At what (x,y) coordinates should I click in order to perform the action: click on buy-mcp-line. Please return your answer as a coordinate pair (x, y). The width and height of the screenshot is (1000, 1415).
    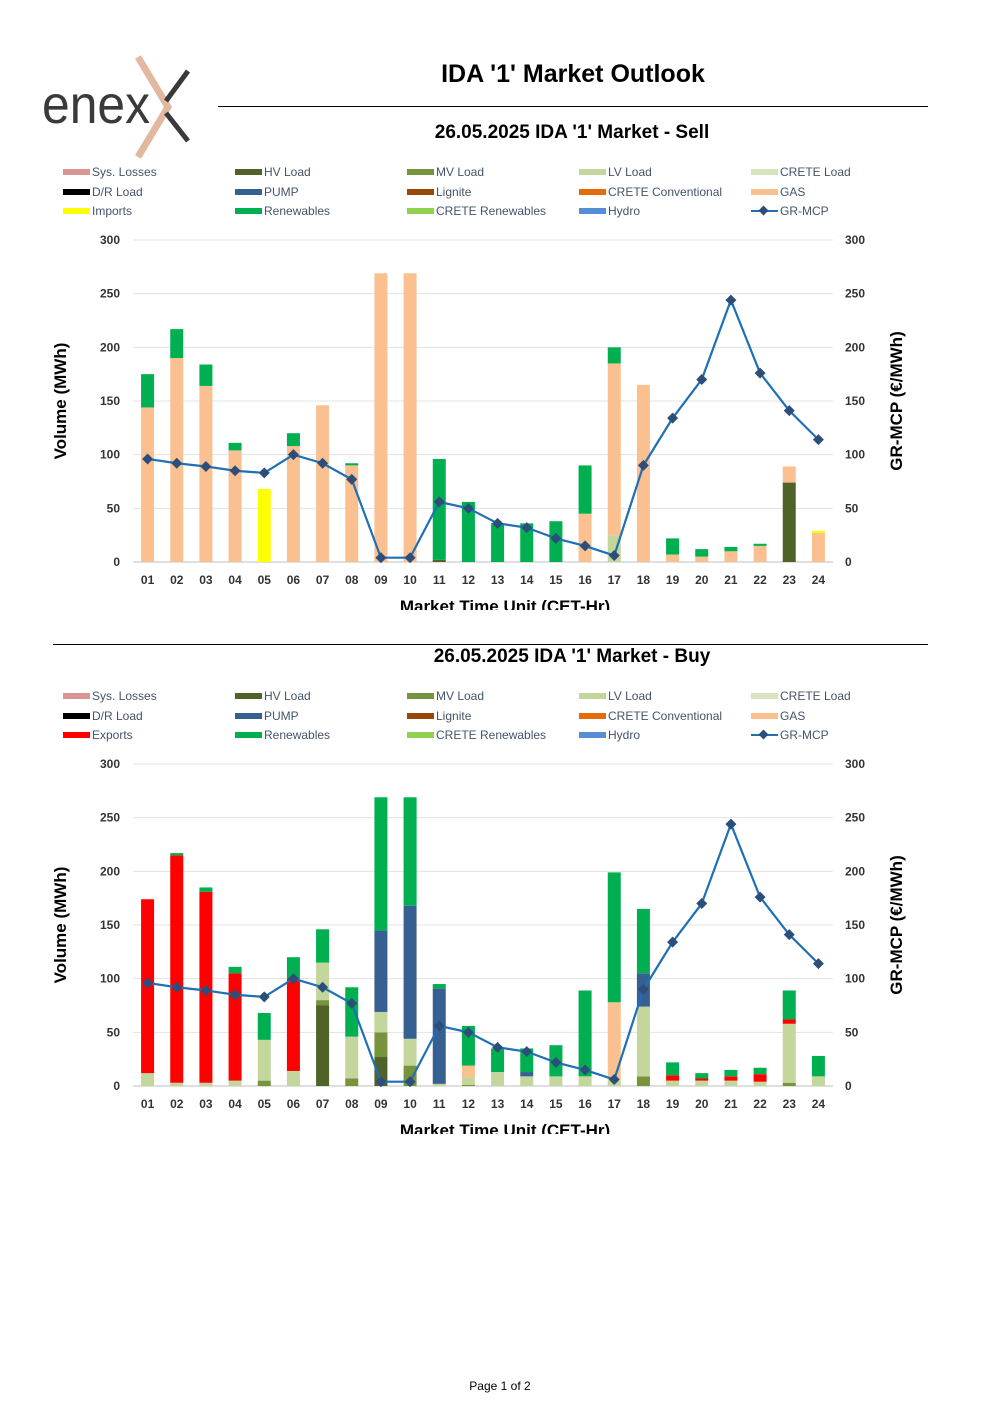
    Looking at the image, I should click on (483, 952).